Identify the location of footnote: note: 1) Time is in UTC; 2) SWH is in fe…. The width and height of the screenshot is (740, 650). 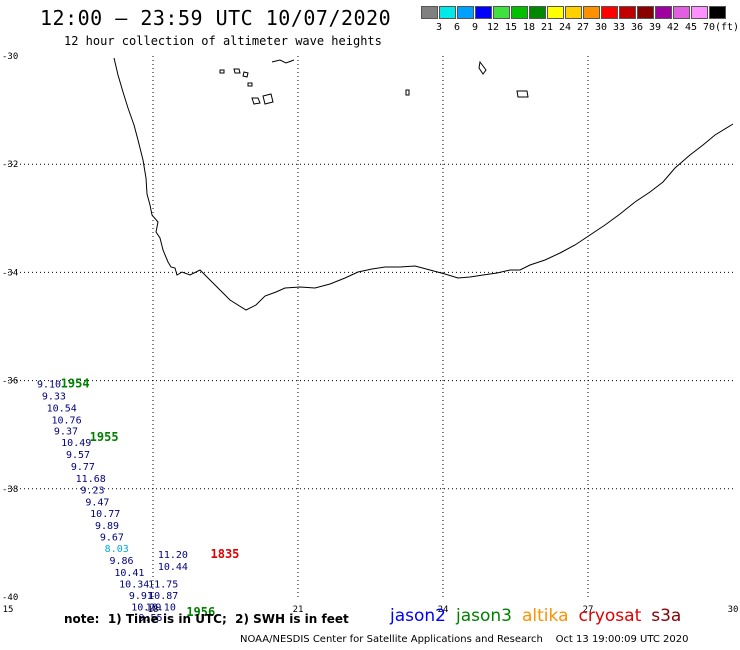
(206, 619).